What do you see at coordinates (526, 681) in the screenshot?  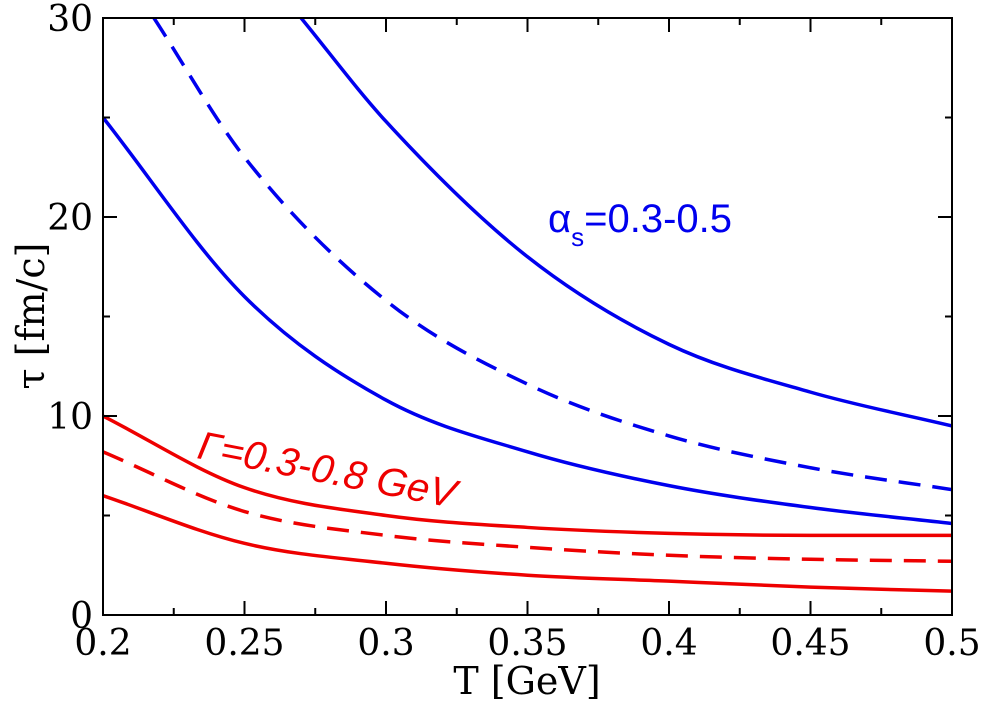 I see `x-axis-title: T [GeV]` at bounding box center [526, 681].